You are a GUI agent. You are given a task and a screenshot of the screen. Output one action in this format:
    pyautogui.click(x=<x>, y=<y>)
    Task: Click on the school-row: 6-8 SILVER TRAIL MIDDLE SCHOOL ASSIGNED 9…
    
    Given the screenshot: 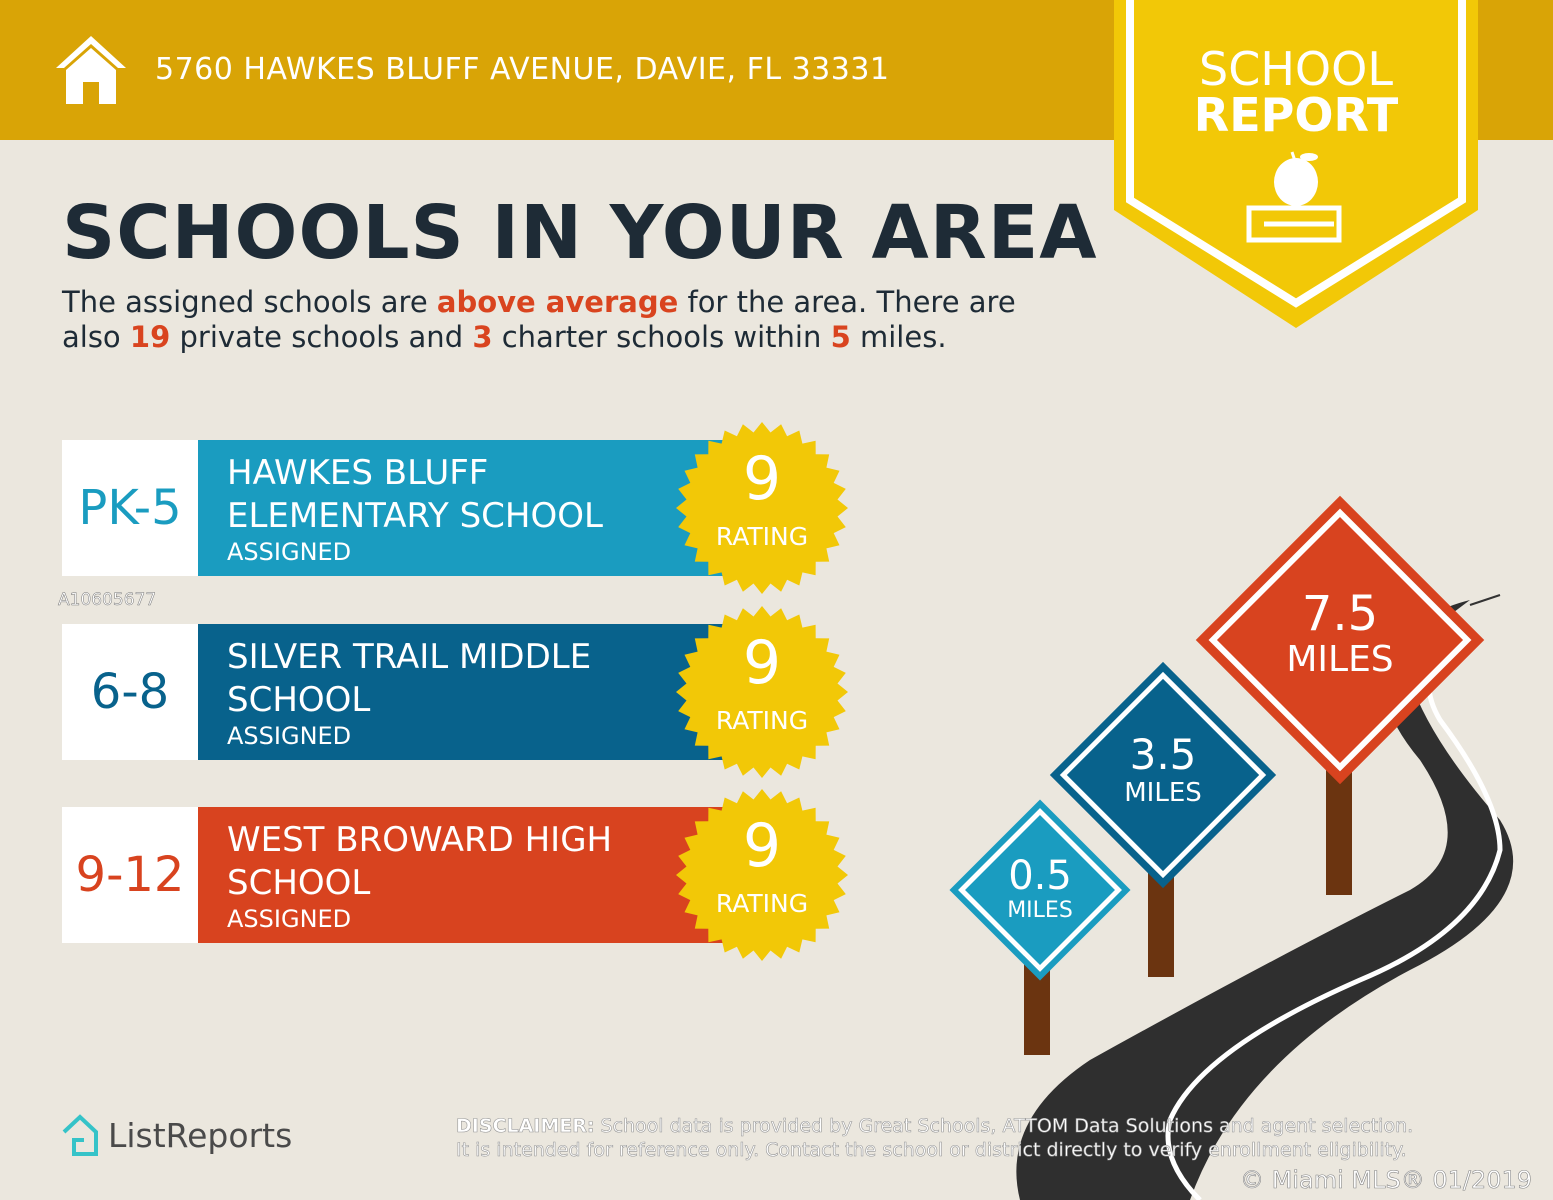 What is the action you would take?
    pyautogui.click(x=455, y=692)
    